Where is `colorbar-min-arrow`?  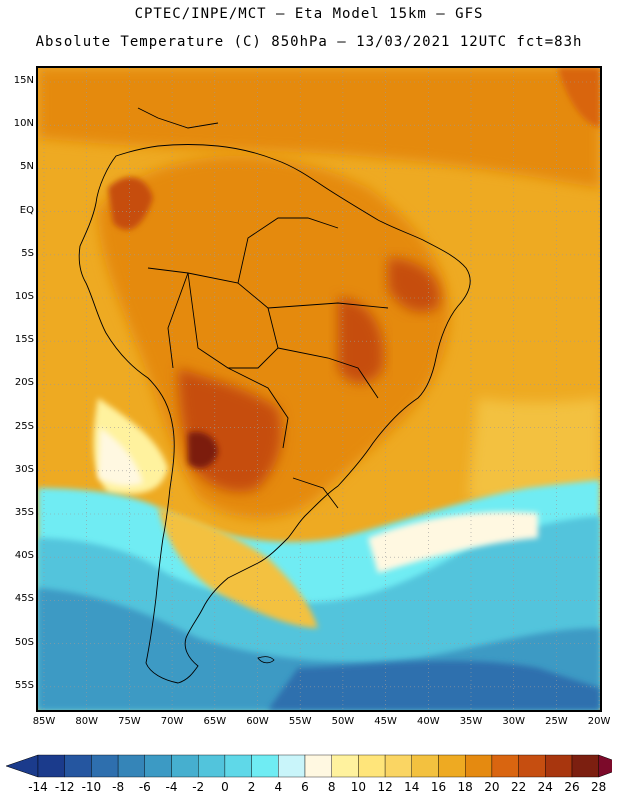
colorbar-min-arrow is located at coordinates (22, 766).